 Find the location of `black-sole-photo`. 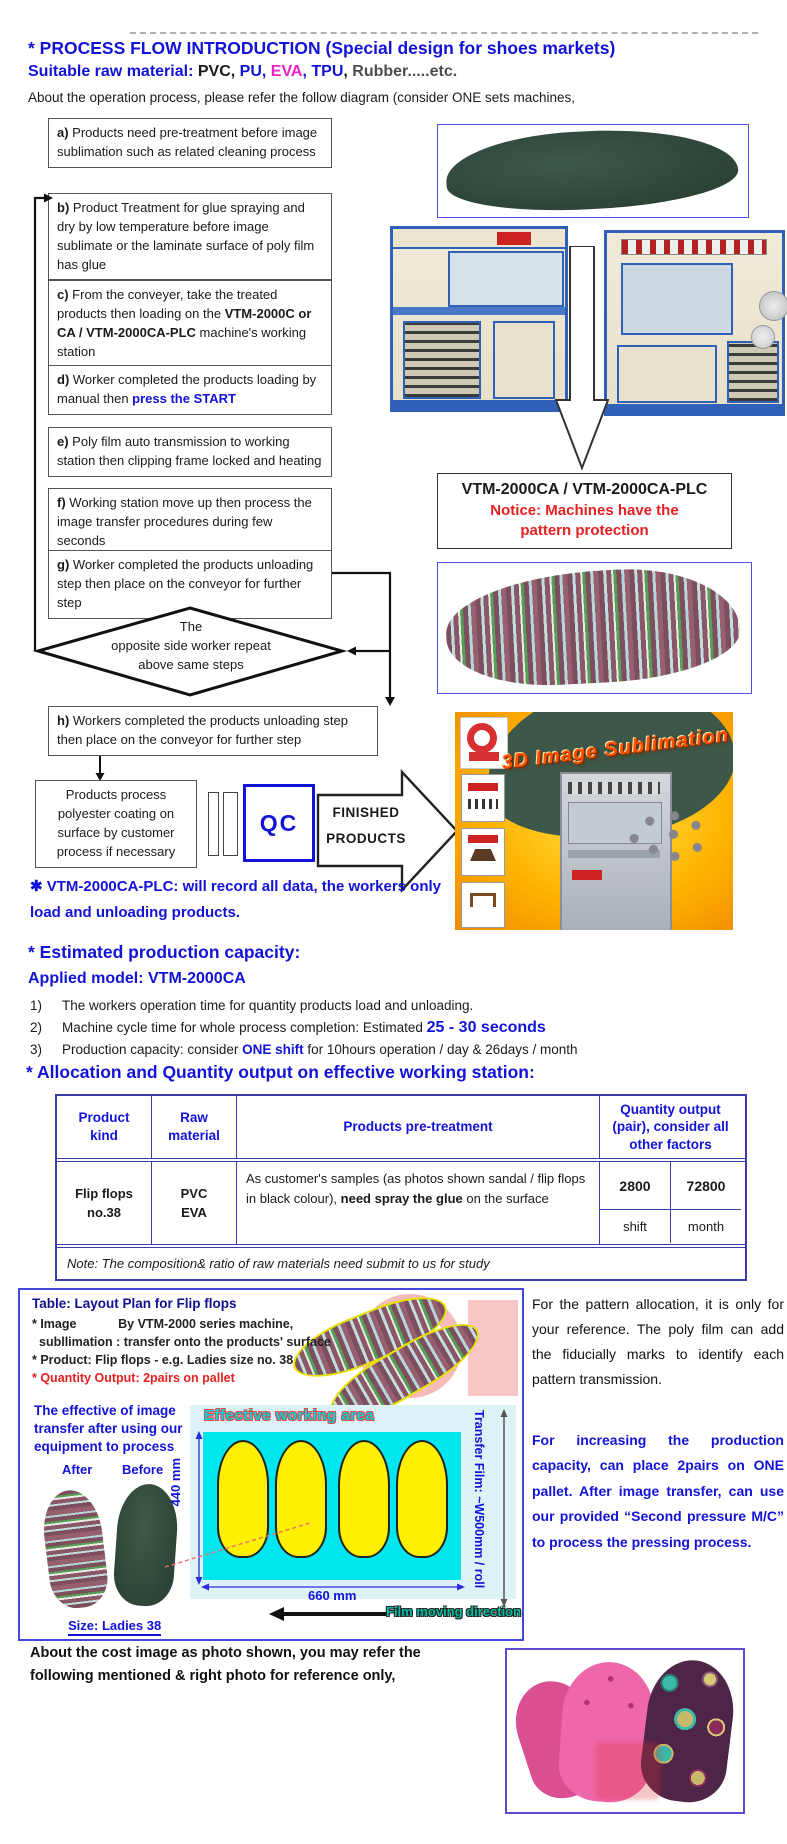

black-sole-photo is located at coordinates (593, 171).